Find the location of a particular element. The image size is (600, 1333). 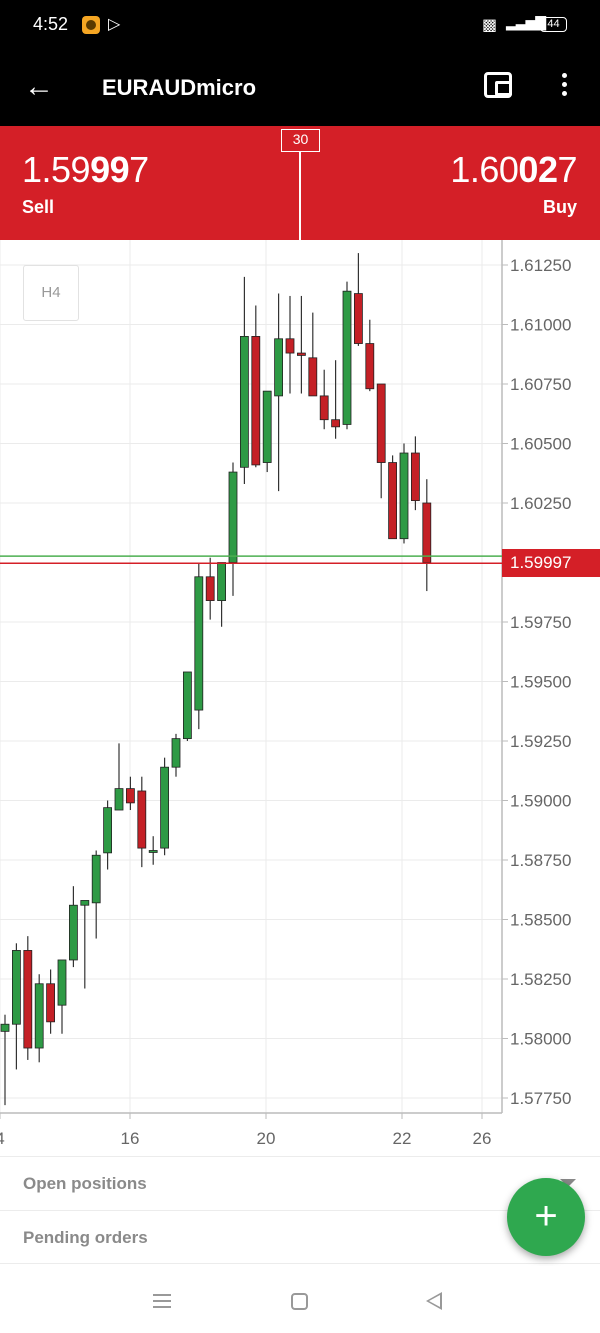

buy-price: 1.60027 is located at coordinates (513, 169).